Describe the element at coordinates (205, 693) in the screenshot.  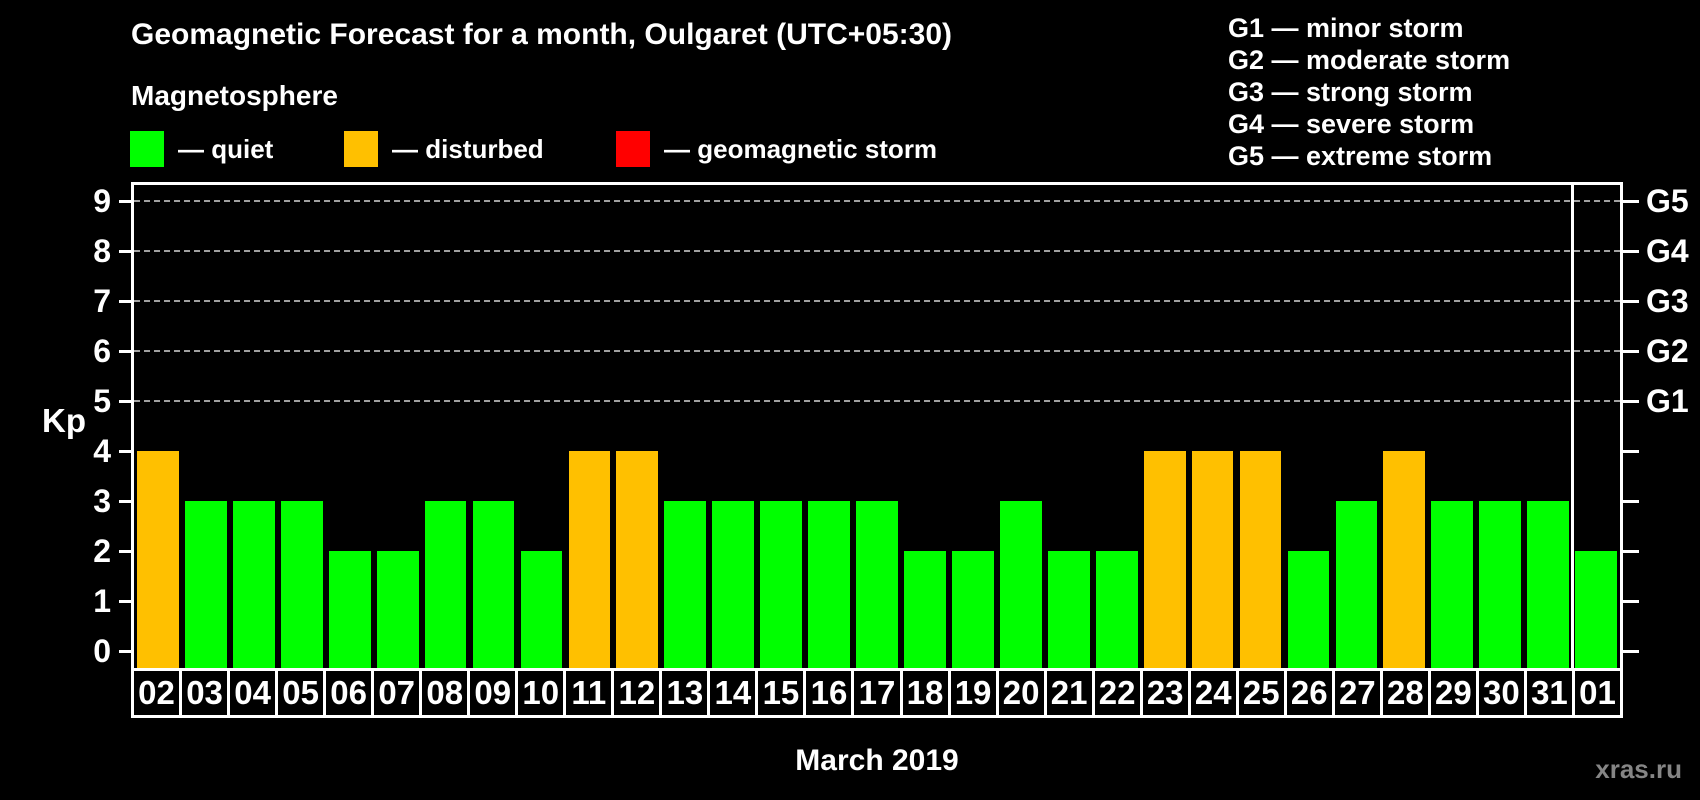
I see `day-label-03: 03` at that location.